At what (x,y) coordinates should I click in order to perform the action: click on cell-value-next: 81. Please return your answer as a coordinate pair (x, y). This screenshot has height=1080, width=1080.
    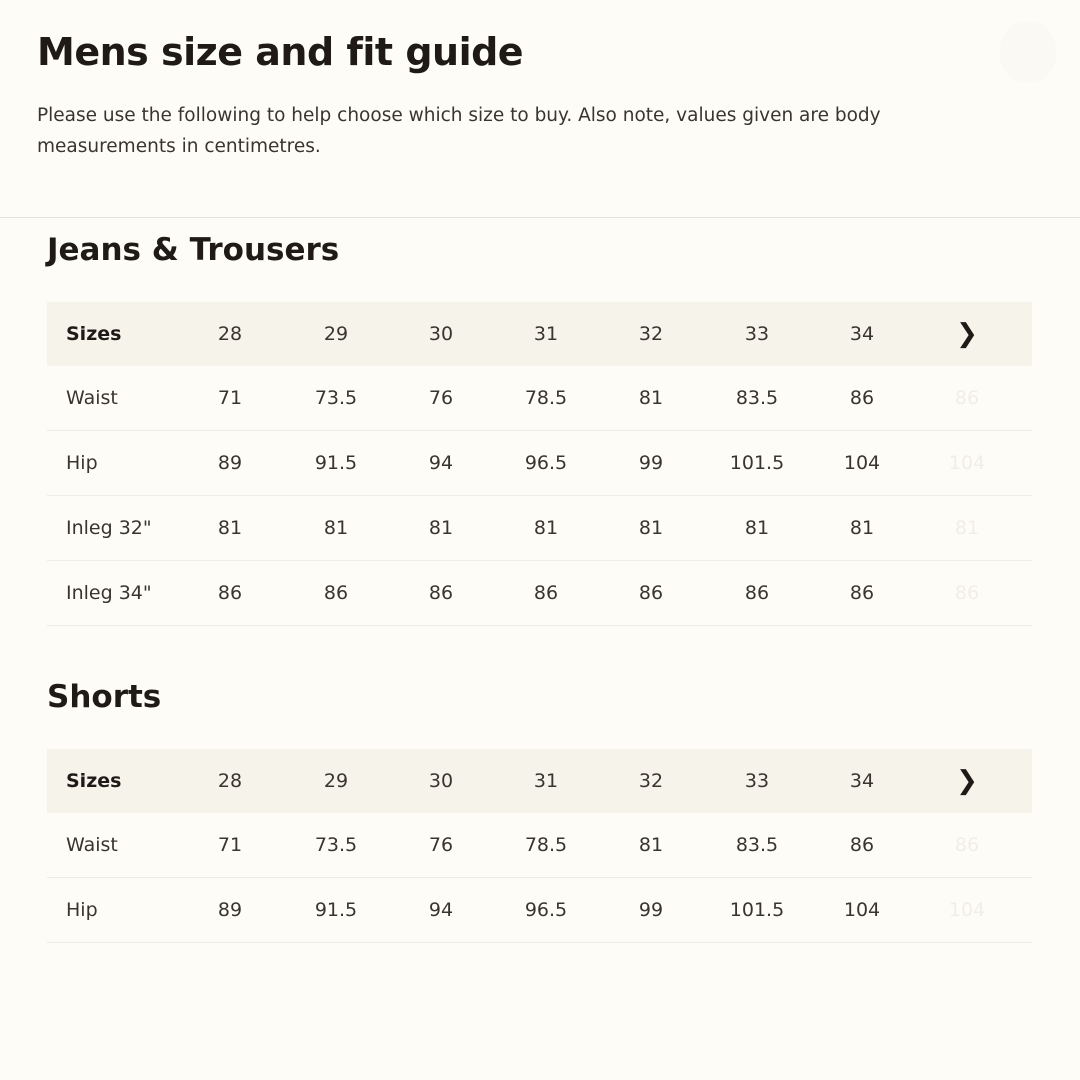
    Looking at the image, I should click on (967, 528).